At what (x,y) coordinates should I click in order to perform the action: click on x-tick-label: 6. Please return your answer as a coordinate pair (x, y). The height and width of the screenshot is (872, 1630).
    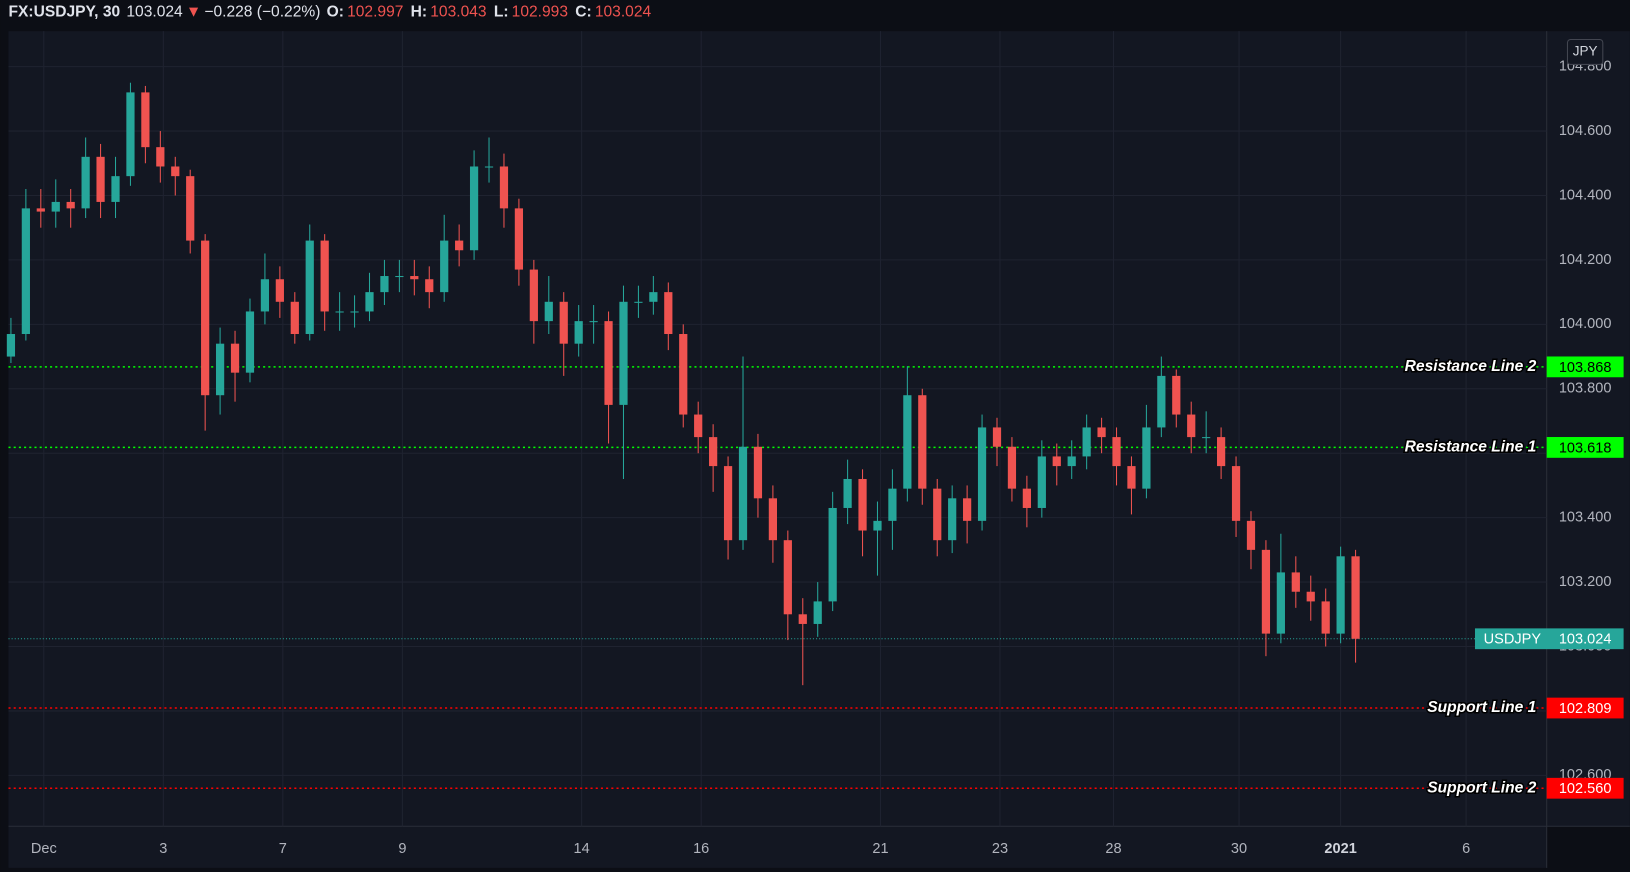
    Looking at the image, I should click on (1466, 849).